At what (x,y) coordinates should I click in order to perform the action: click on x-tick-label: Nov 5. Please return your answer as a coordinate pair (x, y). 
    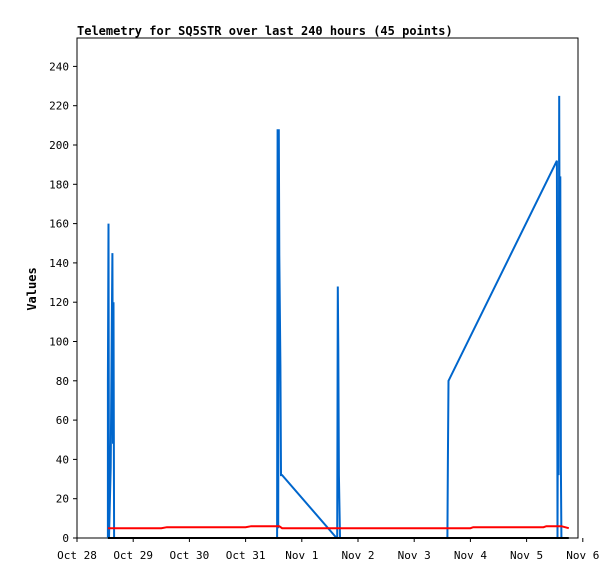
    Looking at the image, I should click on (526, 555).